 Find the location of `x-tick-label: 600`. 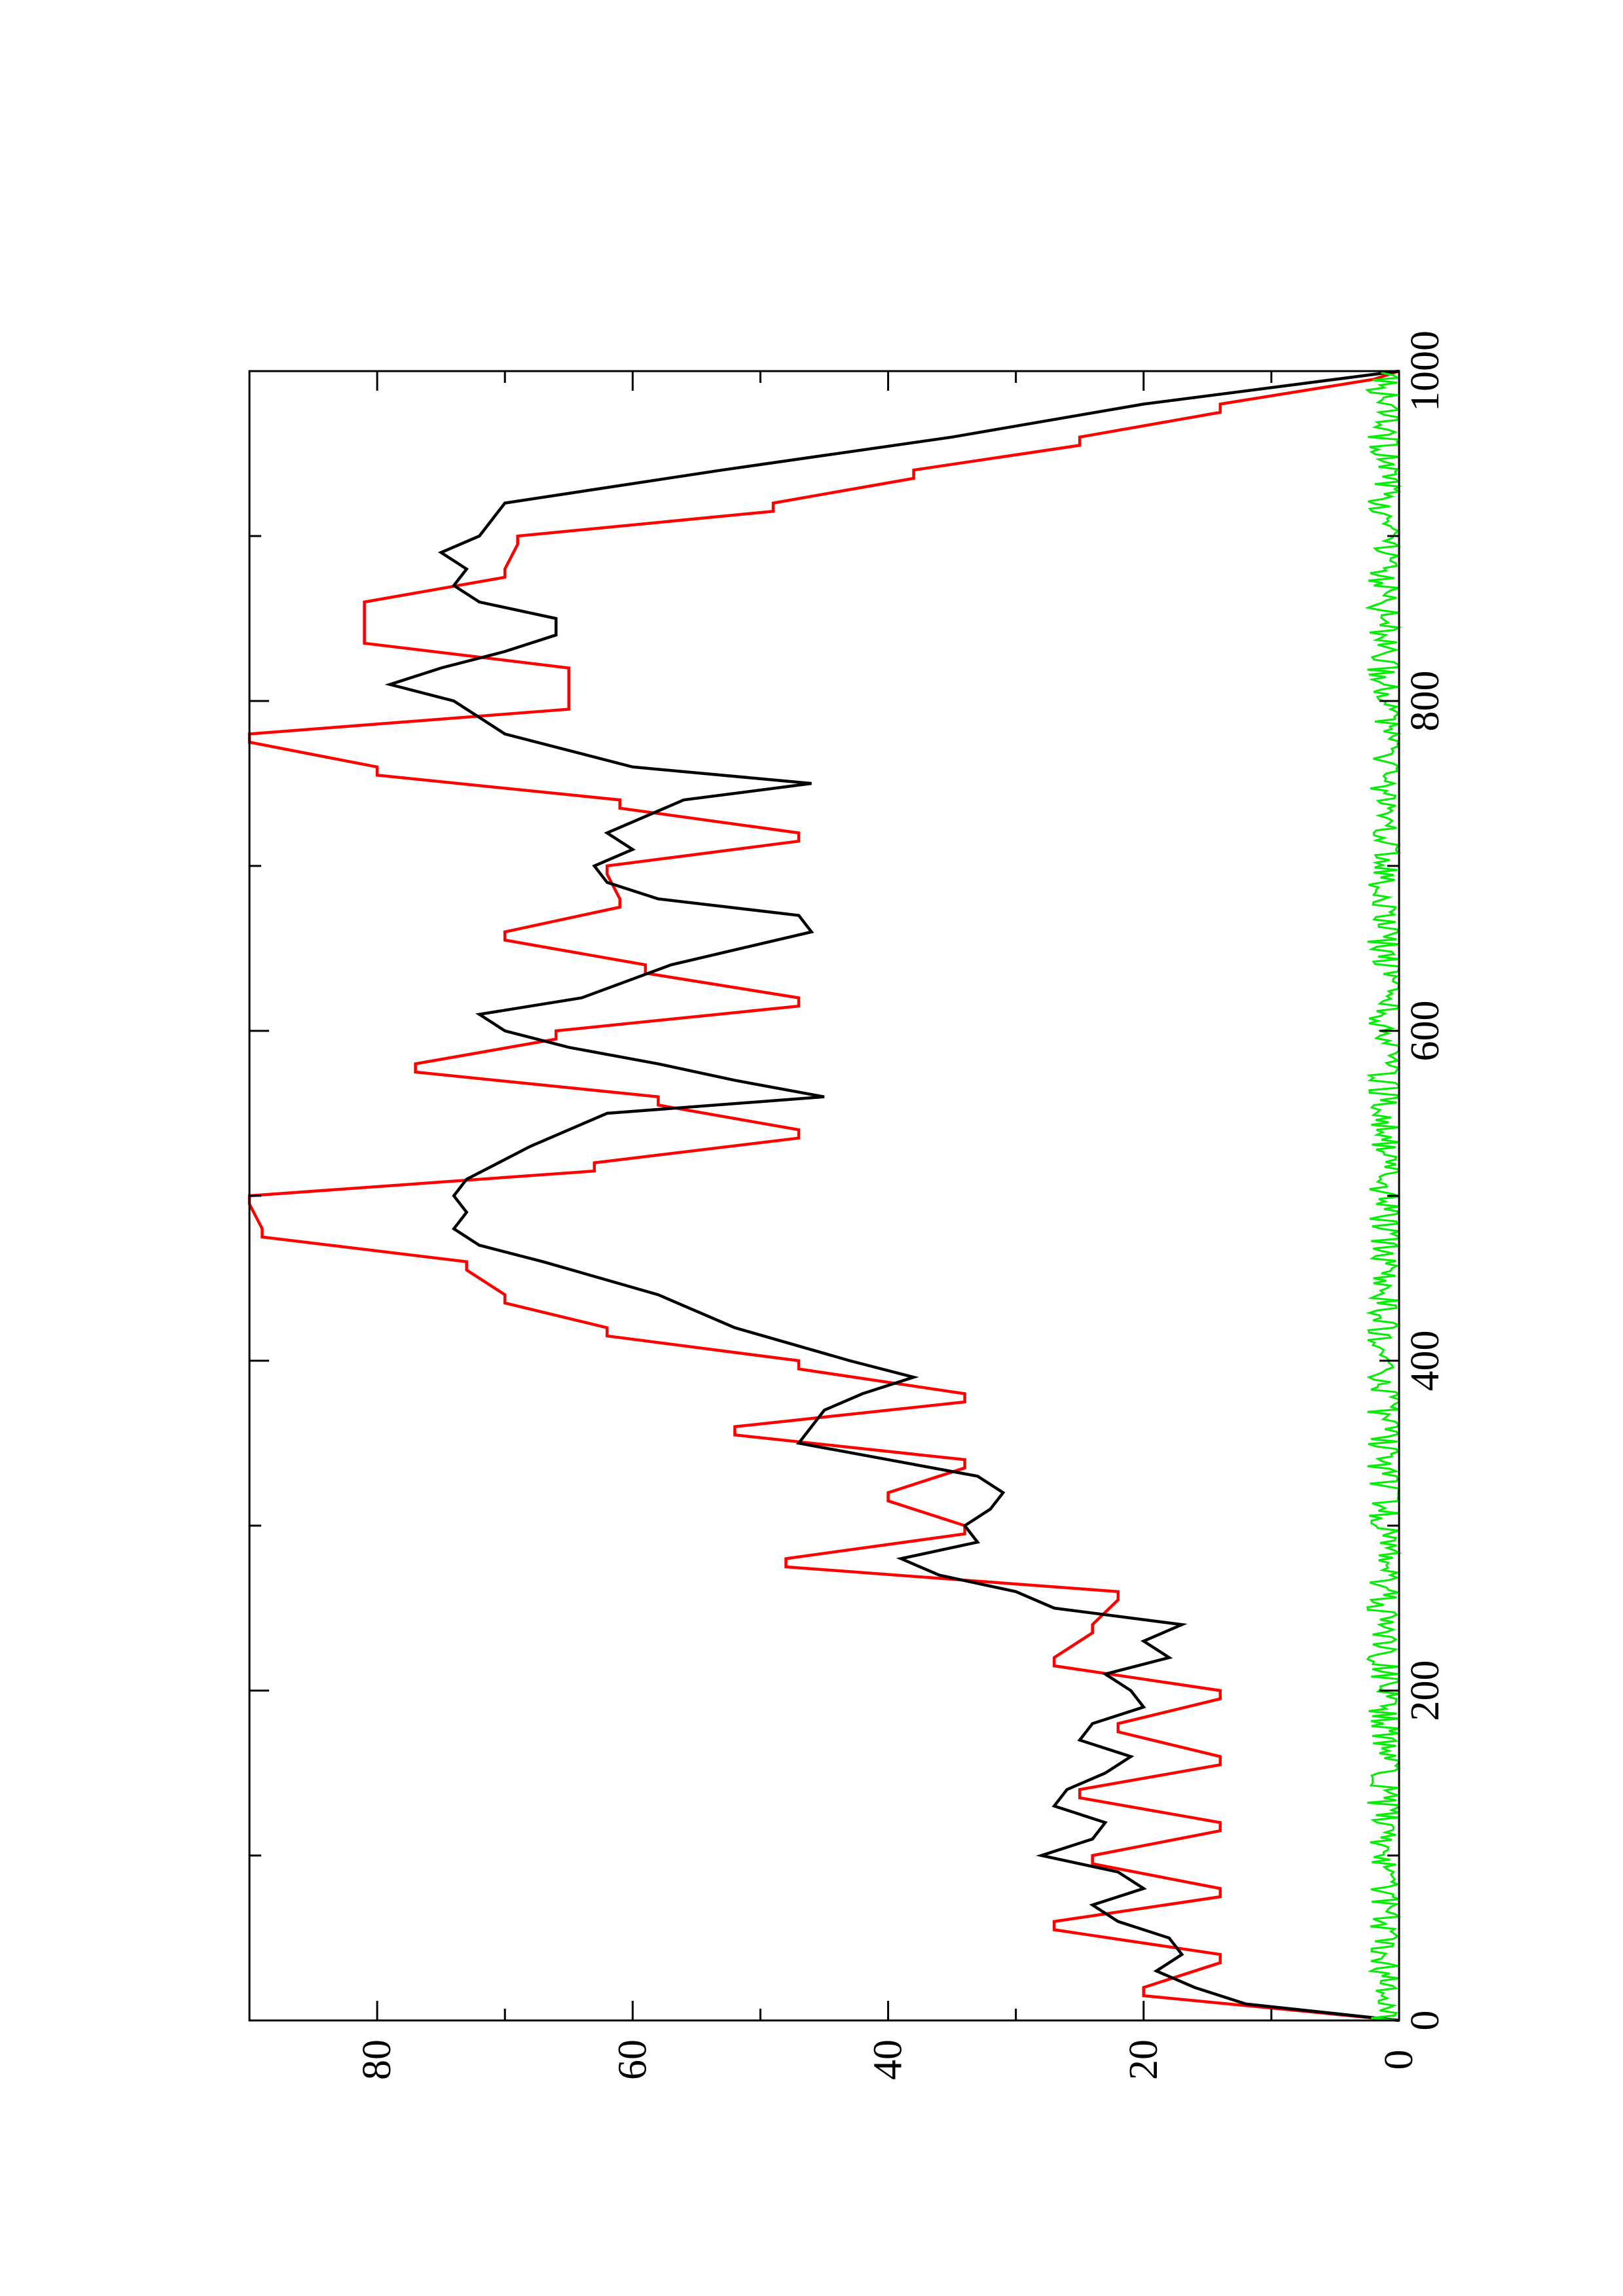

x-tick-label: 600 is located at coordinates (1425, 1031).